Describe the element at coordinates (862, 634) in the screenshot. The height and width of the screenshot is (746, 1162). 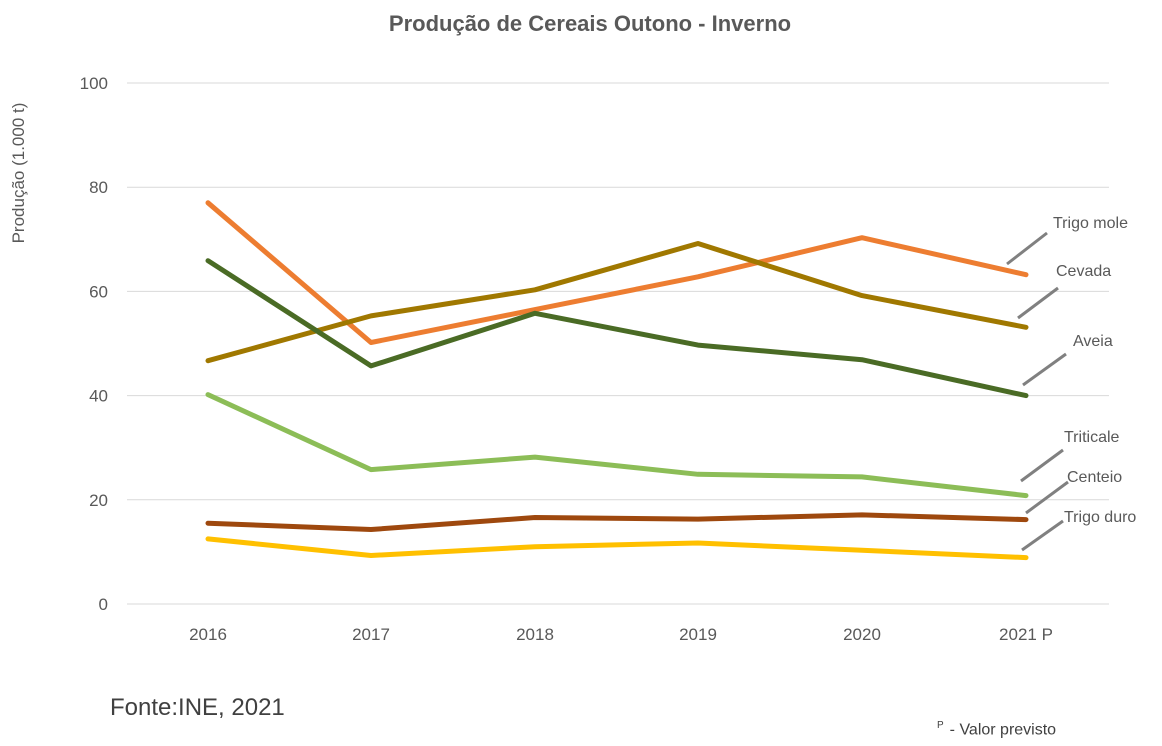
I see `x-tick-4: 2020` at that location.